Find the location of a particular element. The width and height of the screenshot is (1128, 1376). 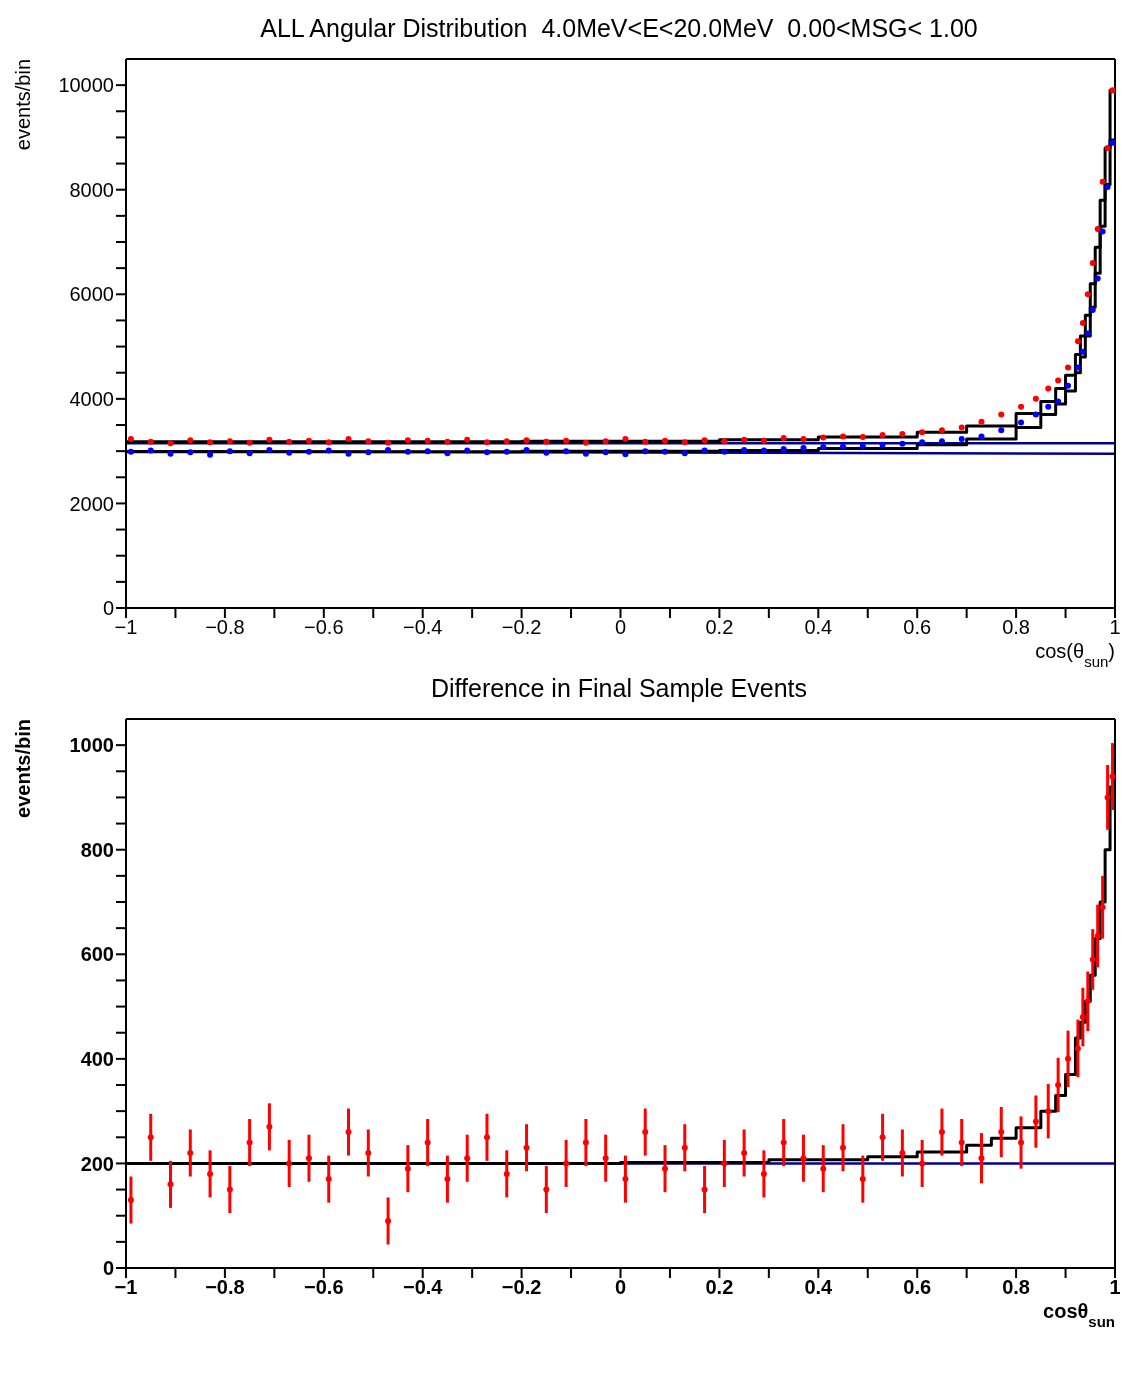

chart-title: ALL Angular Distribution 4.0MeV<E<20.0MeV 0.00<MSG< 1.00 is located at coordinates (619, 28).